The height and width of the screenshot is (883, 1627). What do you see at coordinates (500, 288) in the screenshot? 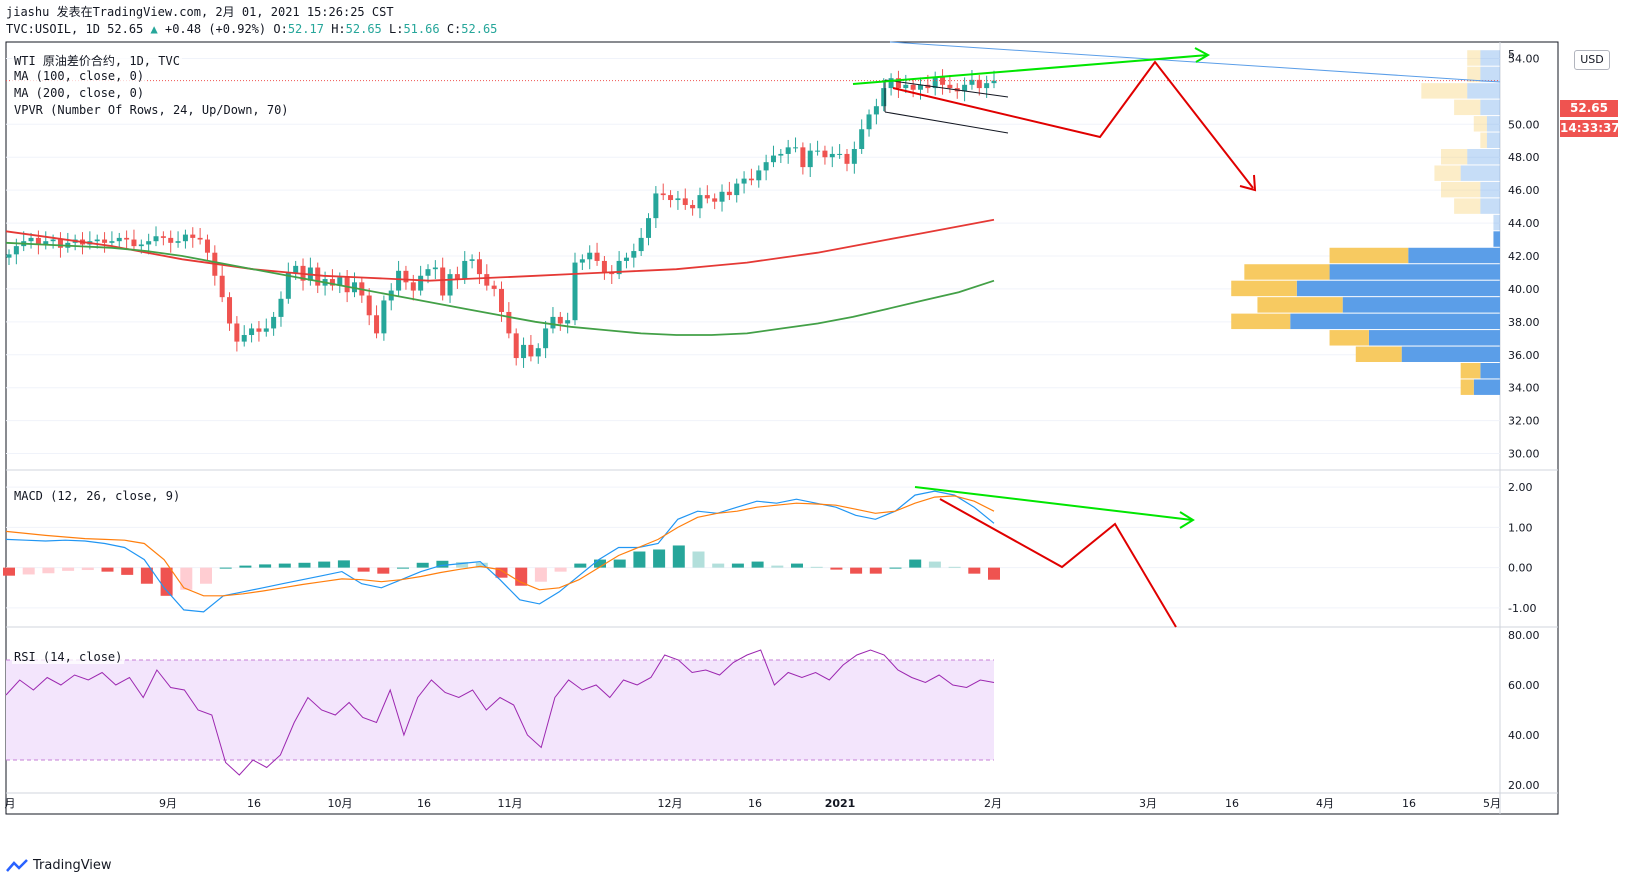
I see `ma200-line` at bounding box center [500, 288].